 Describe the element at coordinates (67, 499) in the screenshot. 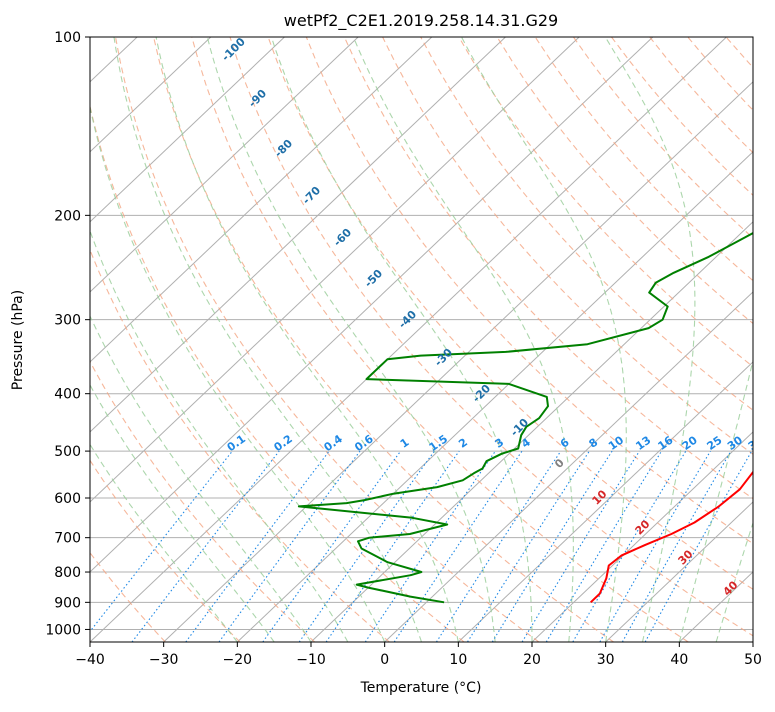

I see `y-tick-label: 600` at that location.